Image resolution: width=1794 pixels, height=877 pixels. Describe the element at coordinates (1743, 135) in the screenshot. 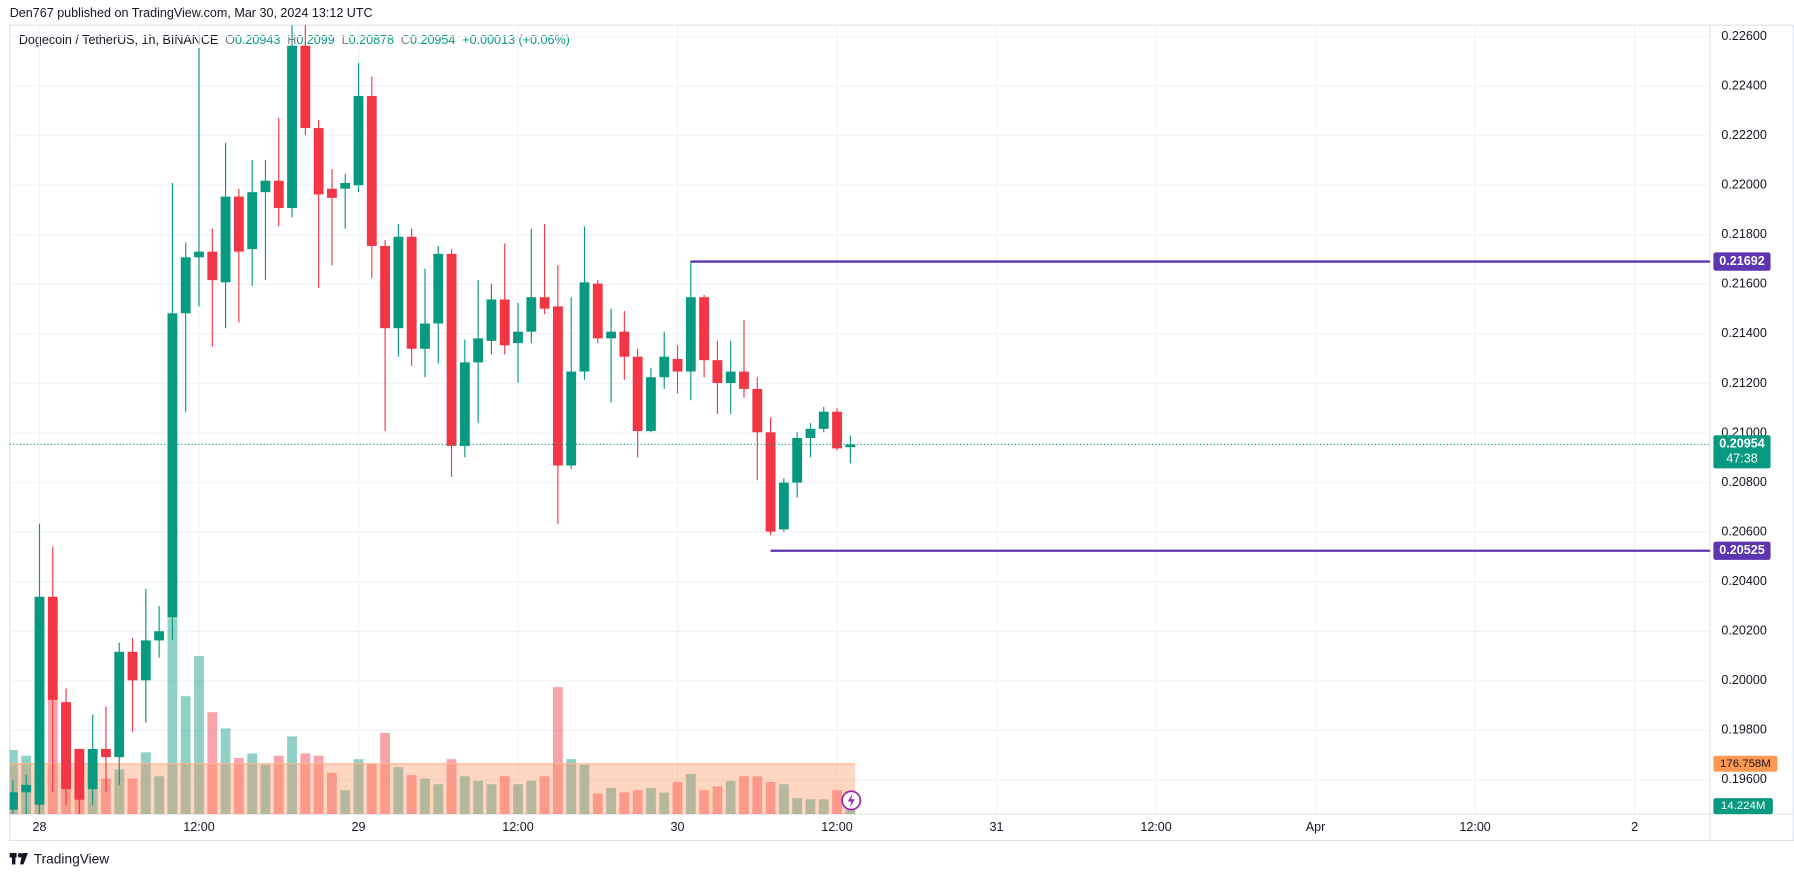

I see `y-tick-label: 0.22200` at that location.